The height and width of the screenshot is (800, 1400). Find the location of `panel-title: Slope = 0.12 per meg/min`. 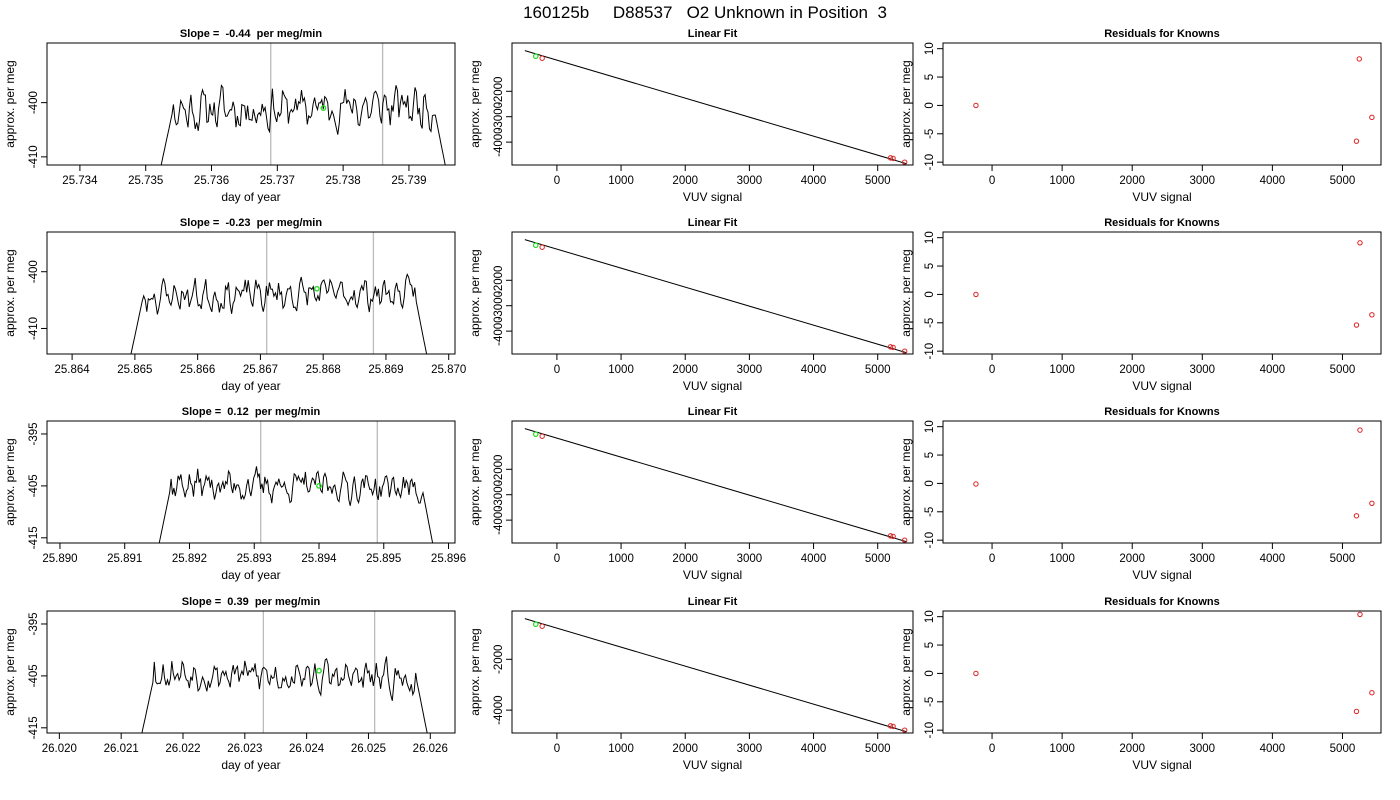

panel-title: Slope = 0.12 per meg/min is located at coordinates (251, 412).